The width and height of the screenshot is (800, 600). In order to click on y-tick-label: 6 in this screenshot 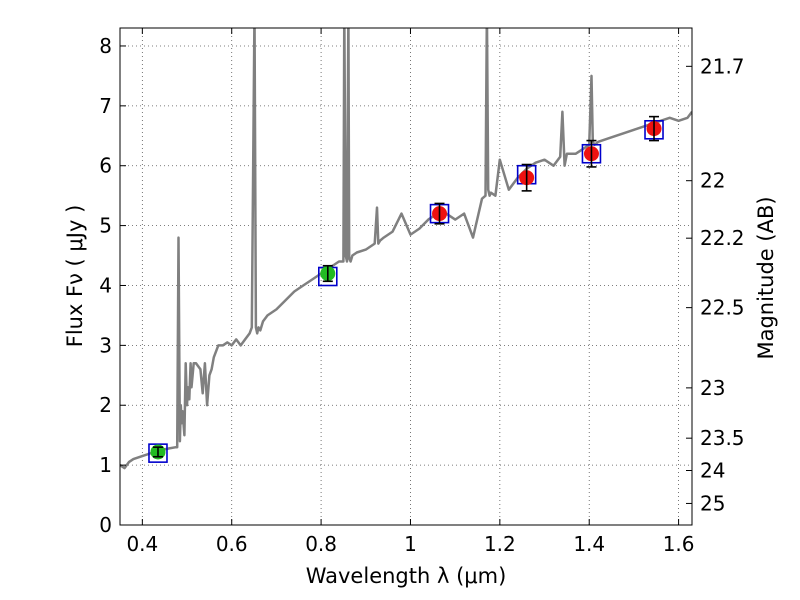, I will do `click(105, 166)`.